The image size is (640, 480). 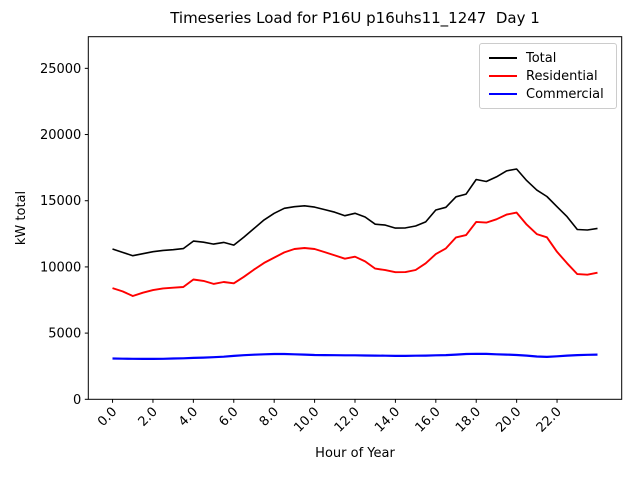 What do you see at coordinates (60, 267) in the screenshot?
I see `y-tick-label: 10000` at bounding box center [60, 267].